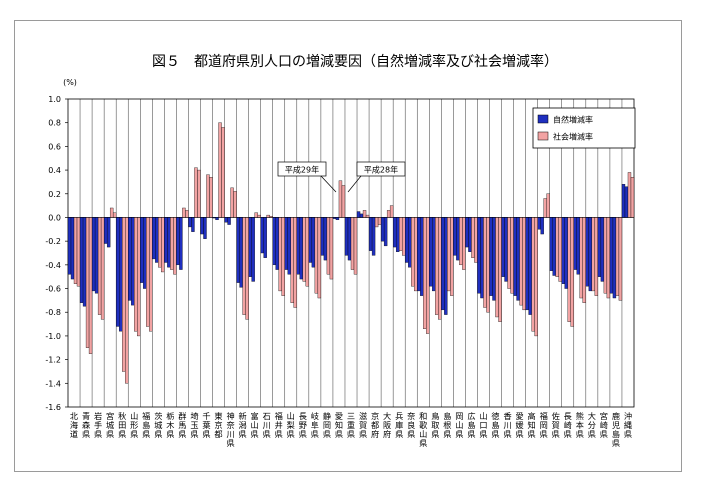 Image resolution: width=701 pixels, height=496 pixels. Describe the element at coordinates (170, 425) in the screenshot. I see `category-label: 栃木県` at that location.